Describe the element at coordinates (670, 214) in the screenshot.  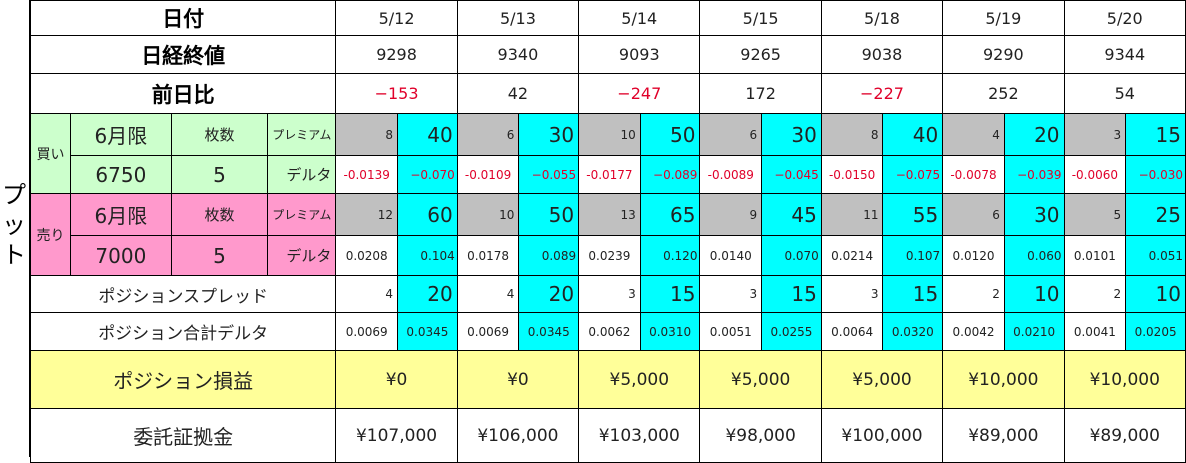
I see `premium-total-cell: 65` at that location.